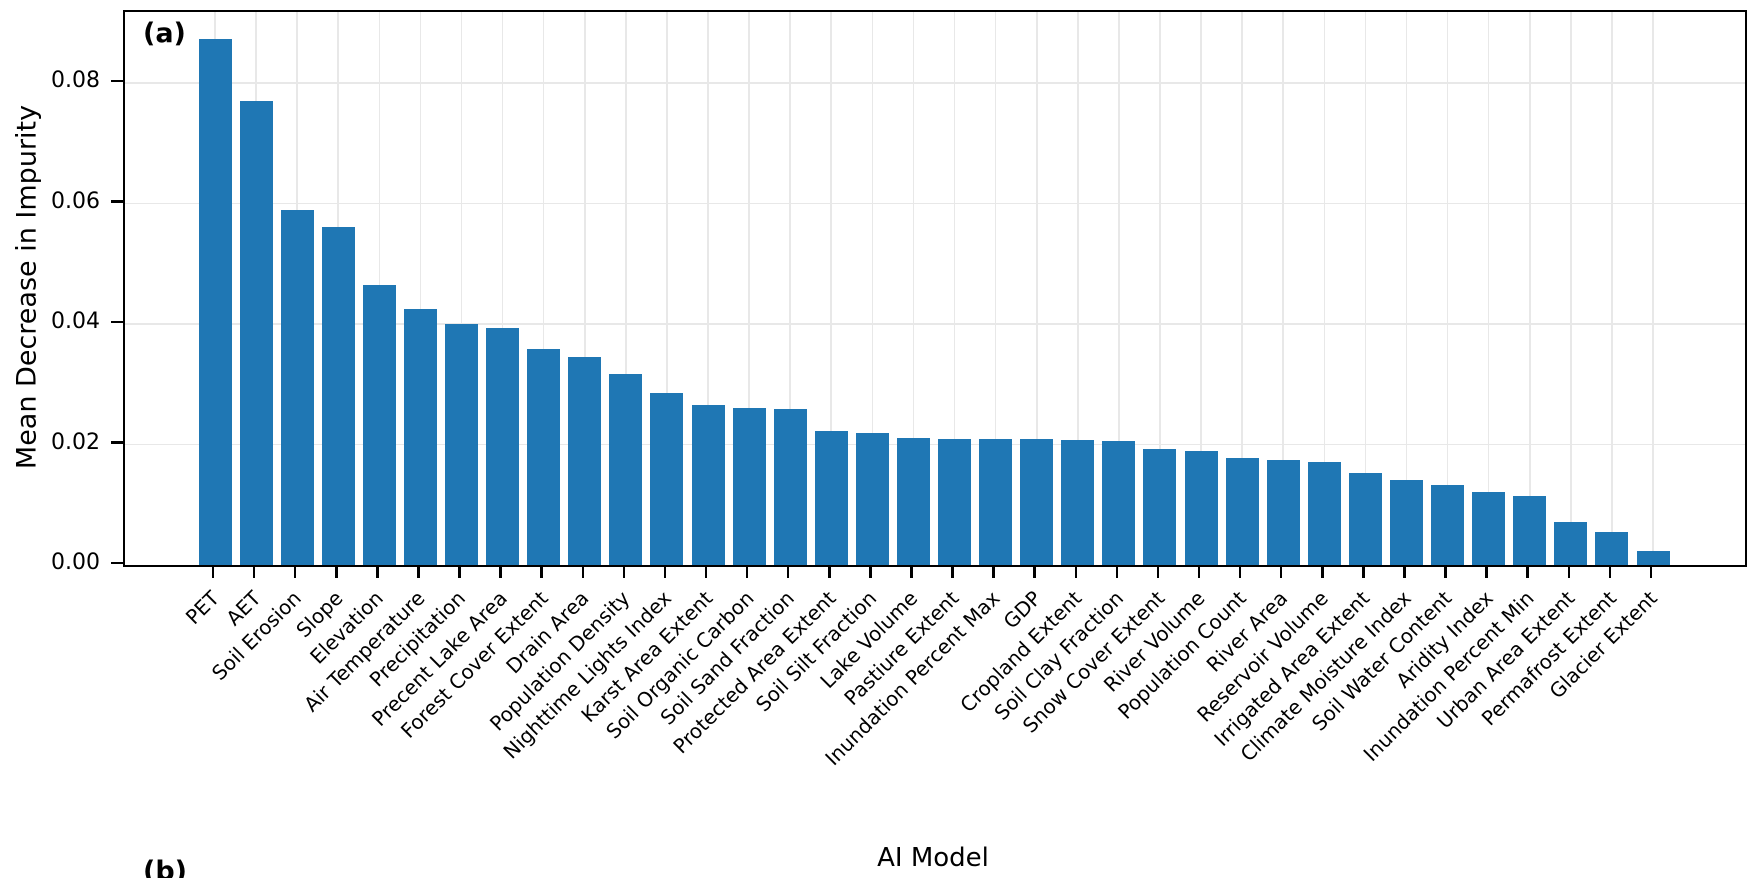  I want to click on y-tick-label: 0.00, so click(75, 562).